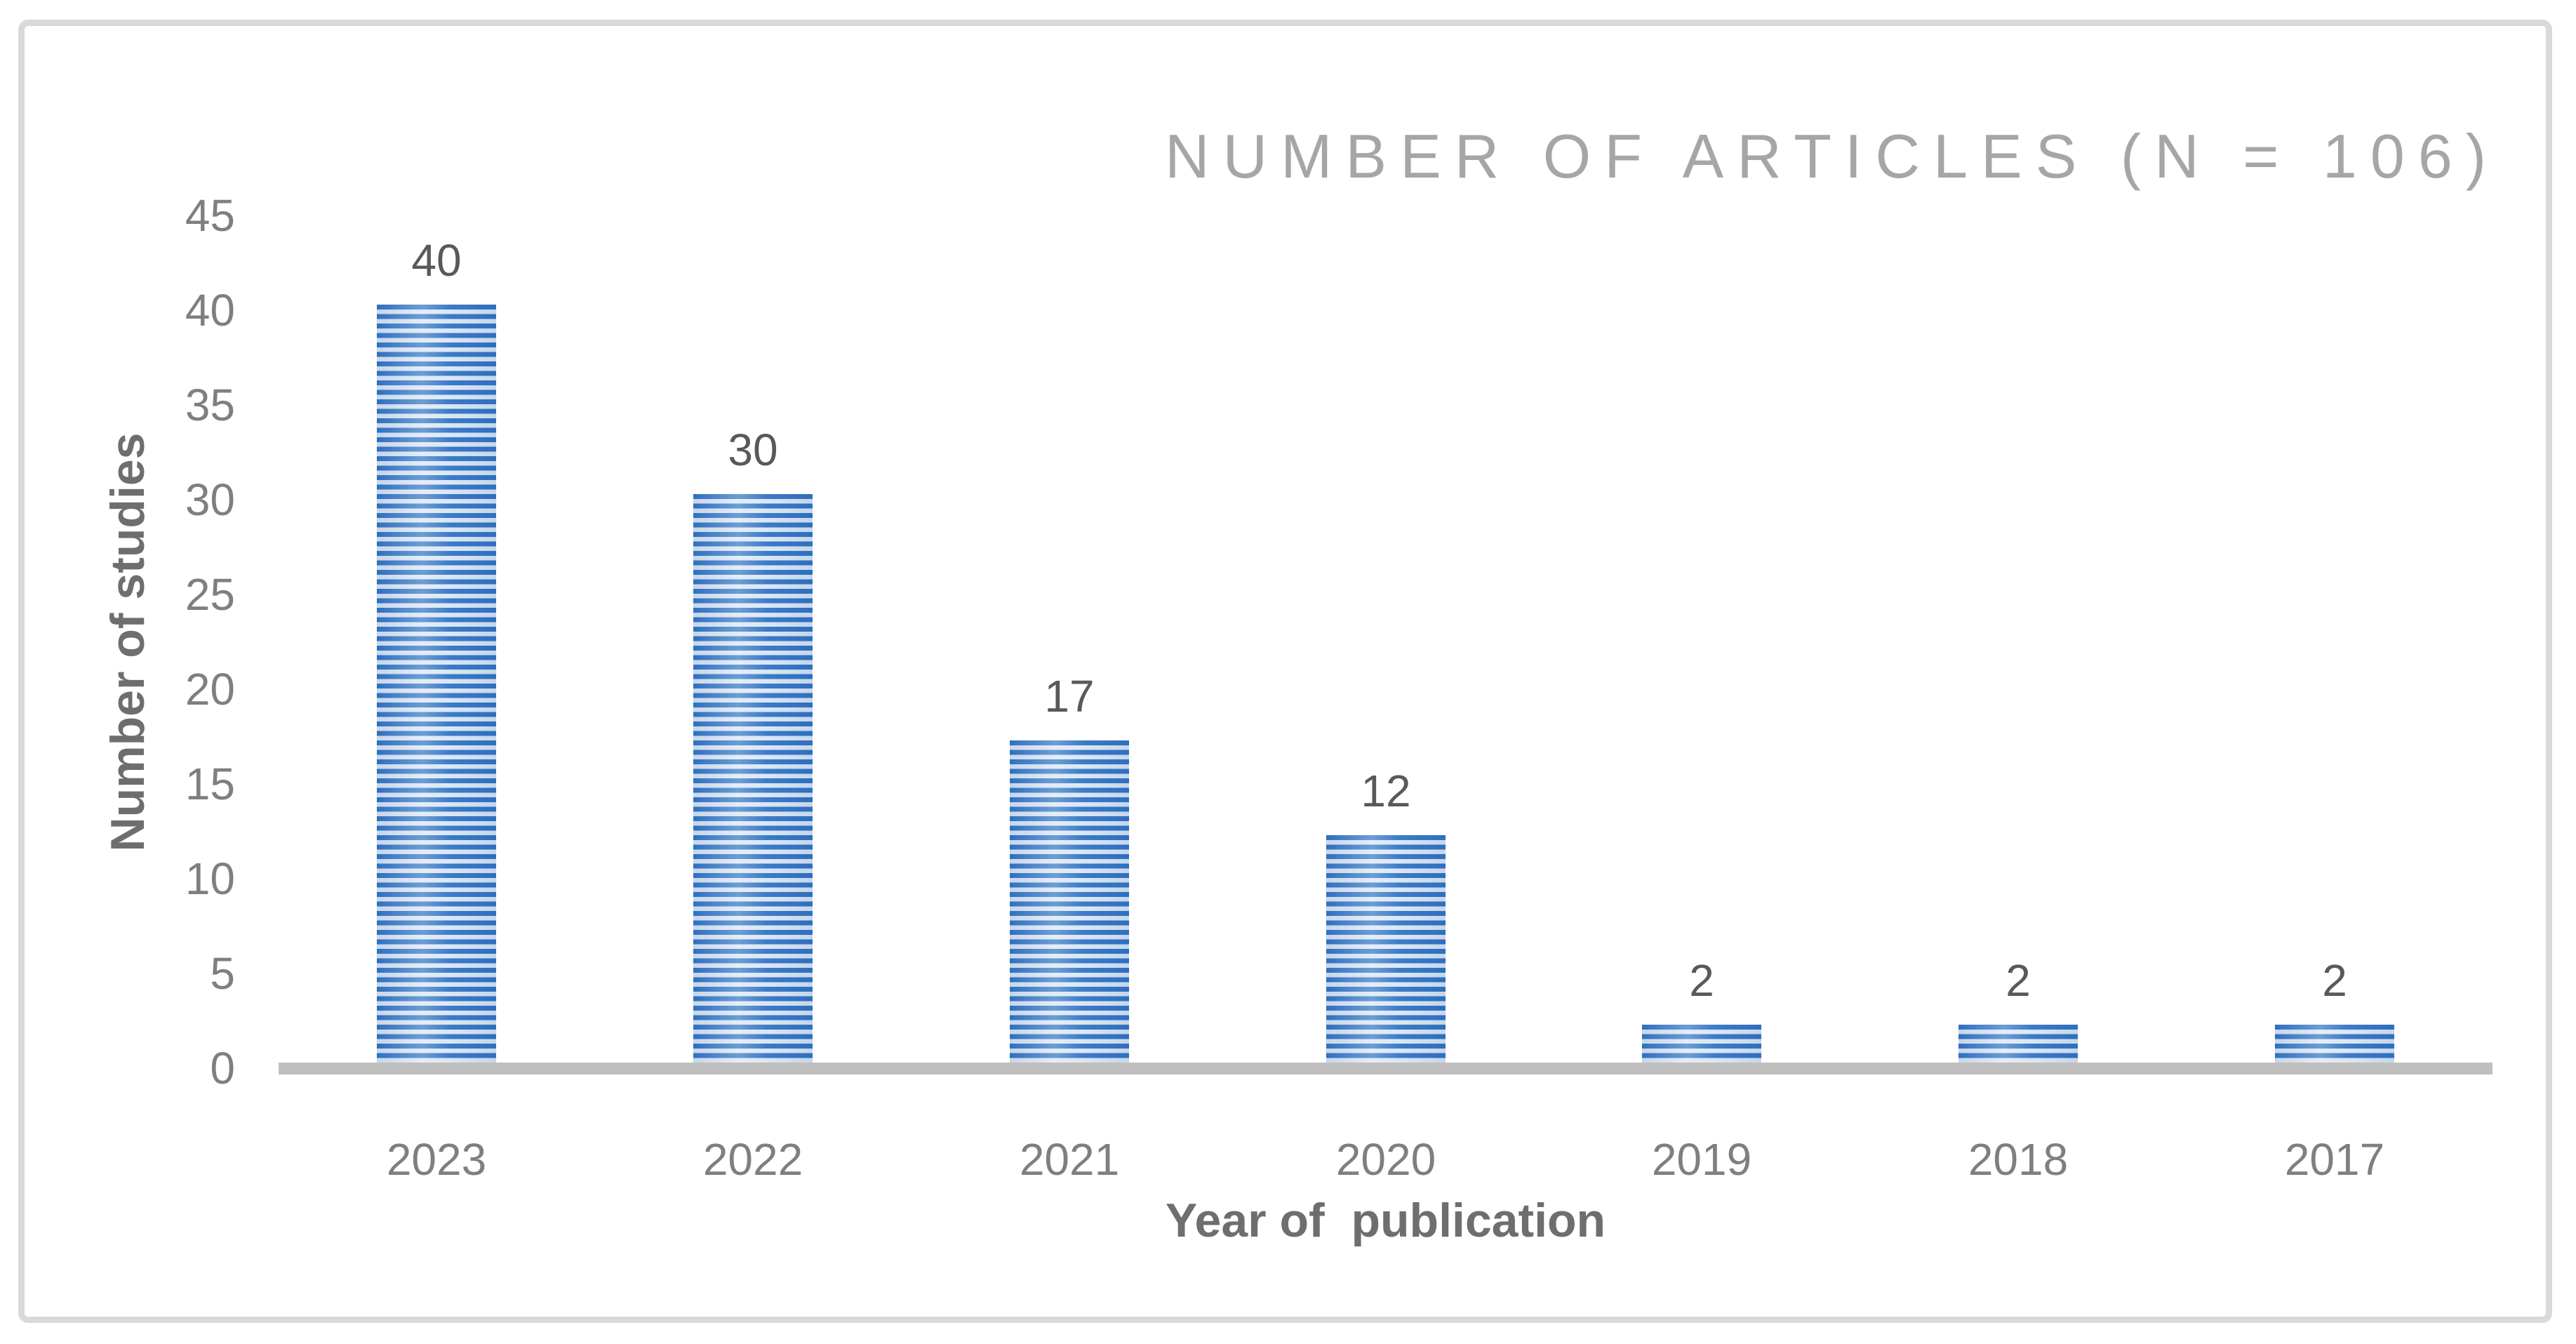 Image resolution: width=2576 pixels, height=1344 pixels. What do you see at coordinates (210, 310) in the screenshot?
I see `y-tick-label: 40` at bounding box center [210, 310].